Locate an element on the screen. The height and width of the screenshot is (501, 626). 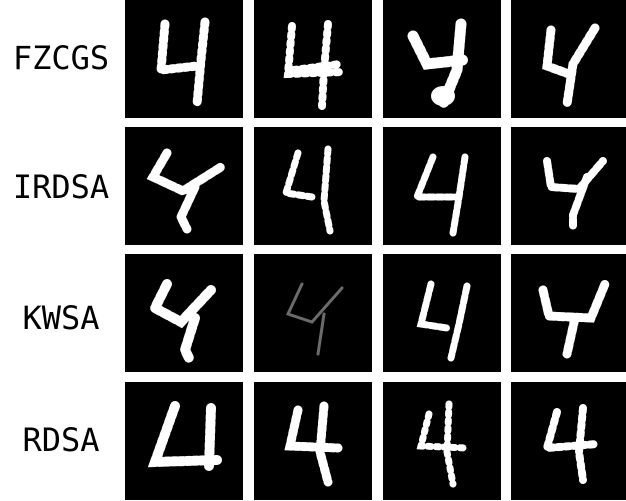
row-label-irdsa: IRDSA is located at coordinates (61, 187).